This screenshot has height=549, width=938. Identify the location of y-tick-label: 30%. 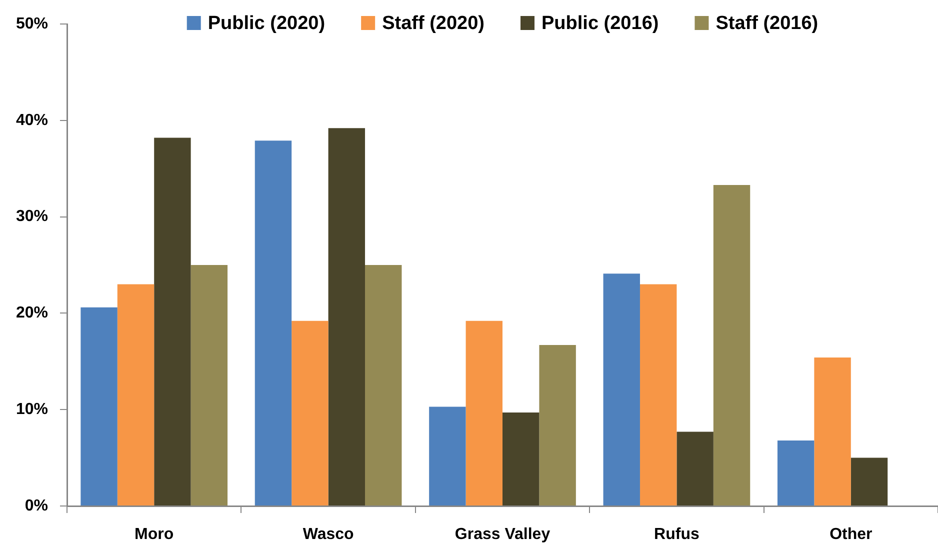
(32, 217).